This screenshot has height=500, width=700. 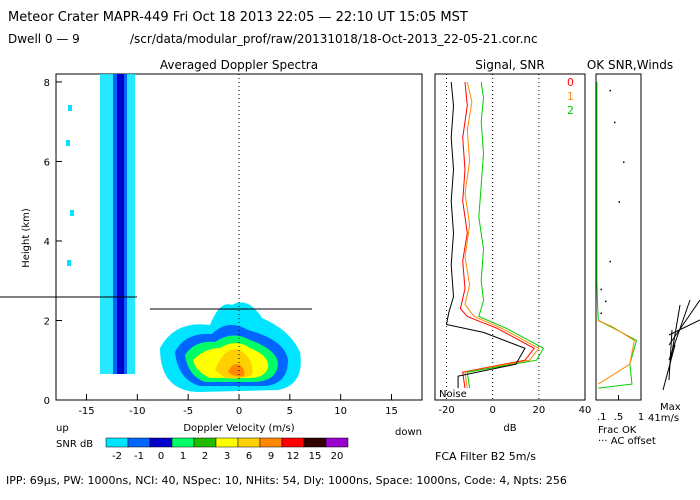 I want to click on ac-offset-legend: ··· AC offset, so click(x=627, y=441).